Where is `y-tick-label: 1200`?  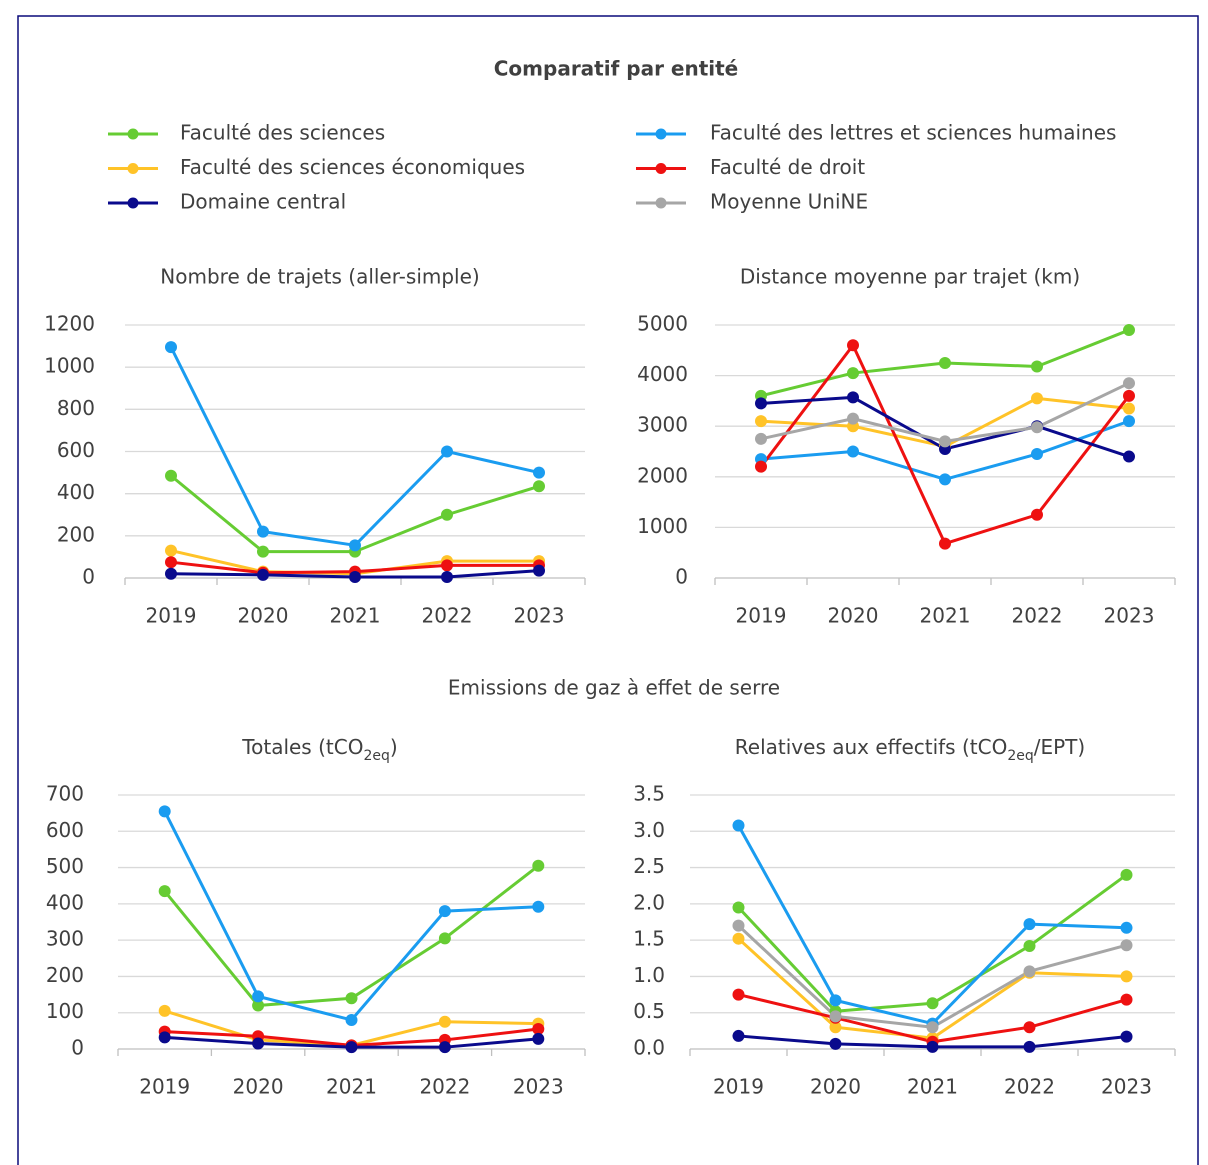 y-tick-label: 1200 is located at coordinates (69, 324).